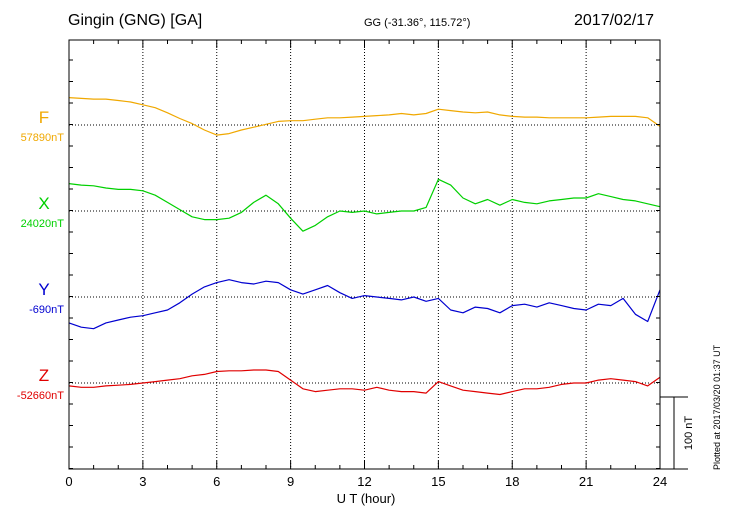 The width and height of the screenshot is (730, 520). Describe the element at coordinates (43, 138) in the screenshot. I see `series-baseline-f: 57890nT` at that location.